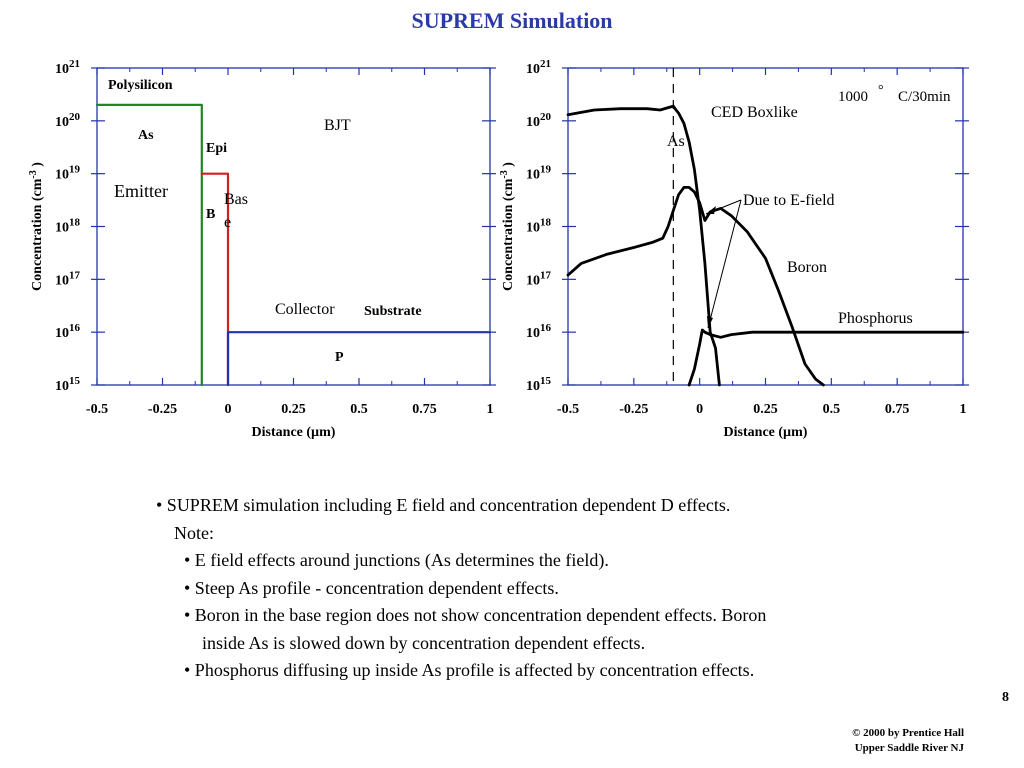 The image size is (1024, 768). I want to click on series-line-boron, so click(695, 286).